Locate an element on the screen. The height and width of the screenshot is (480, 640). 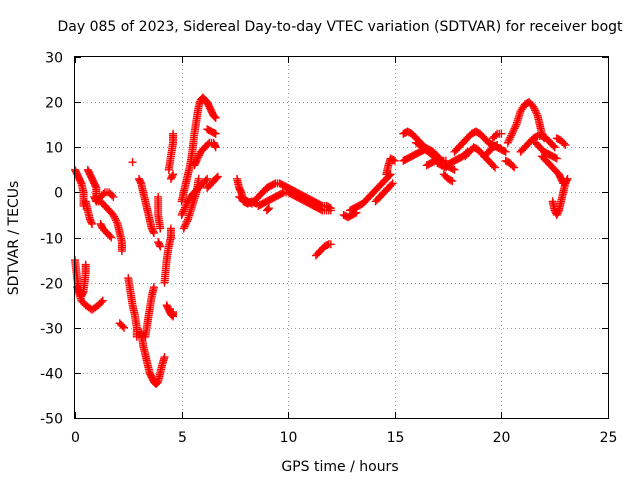
x-axis-label: GPS time / hours is located at coordinates (339, 467).